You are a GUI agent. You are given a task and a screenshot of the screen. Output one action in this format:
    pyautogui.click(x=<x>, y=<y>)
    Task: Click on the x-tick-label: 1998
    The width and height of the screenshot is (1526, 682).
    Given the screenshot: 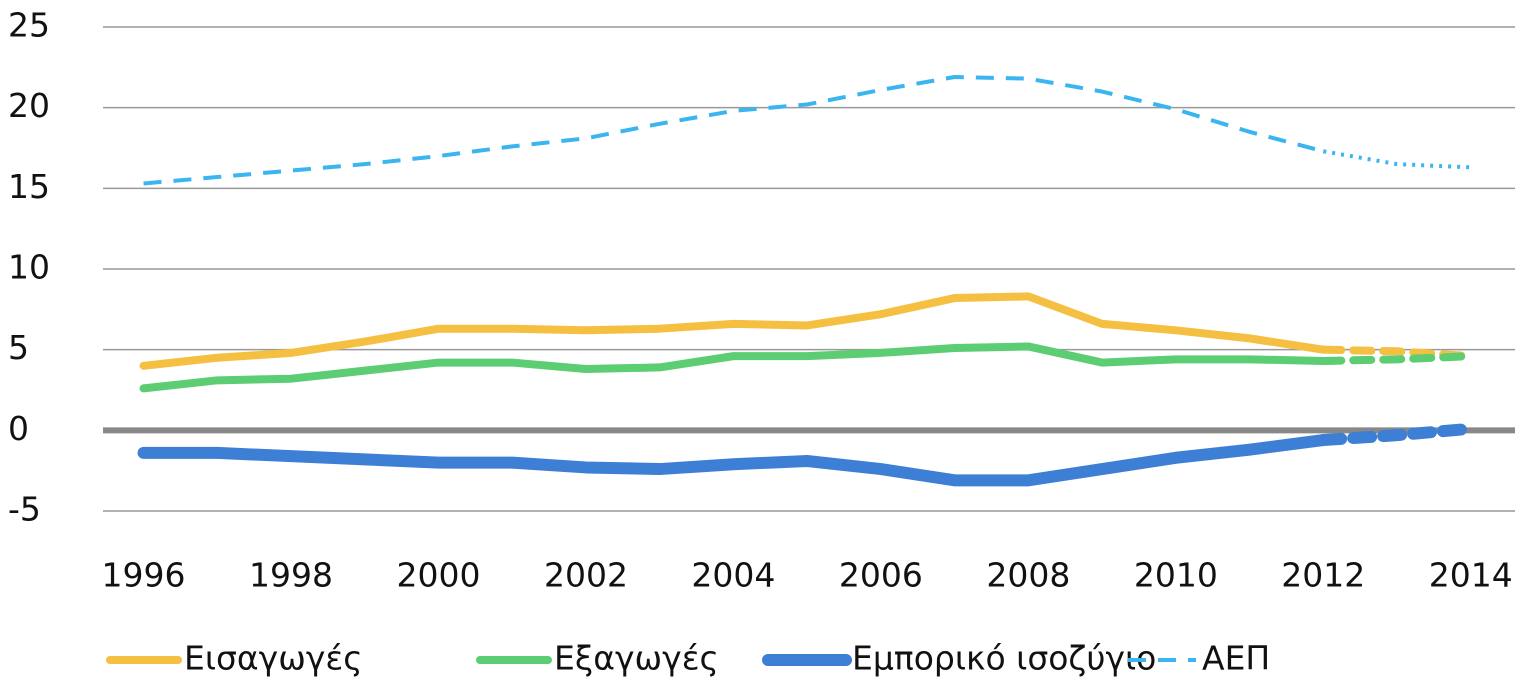 What is the action you would take?
    pyautogui.click(x=291, y=575)
    